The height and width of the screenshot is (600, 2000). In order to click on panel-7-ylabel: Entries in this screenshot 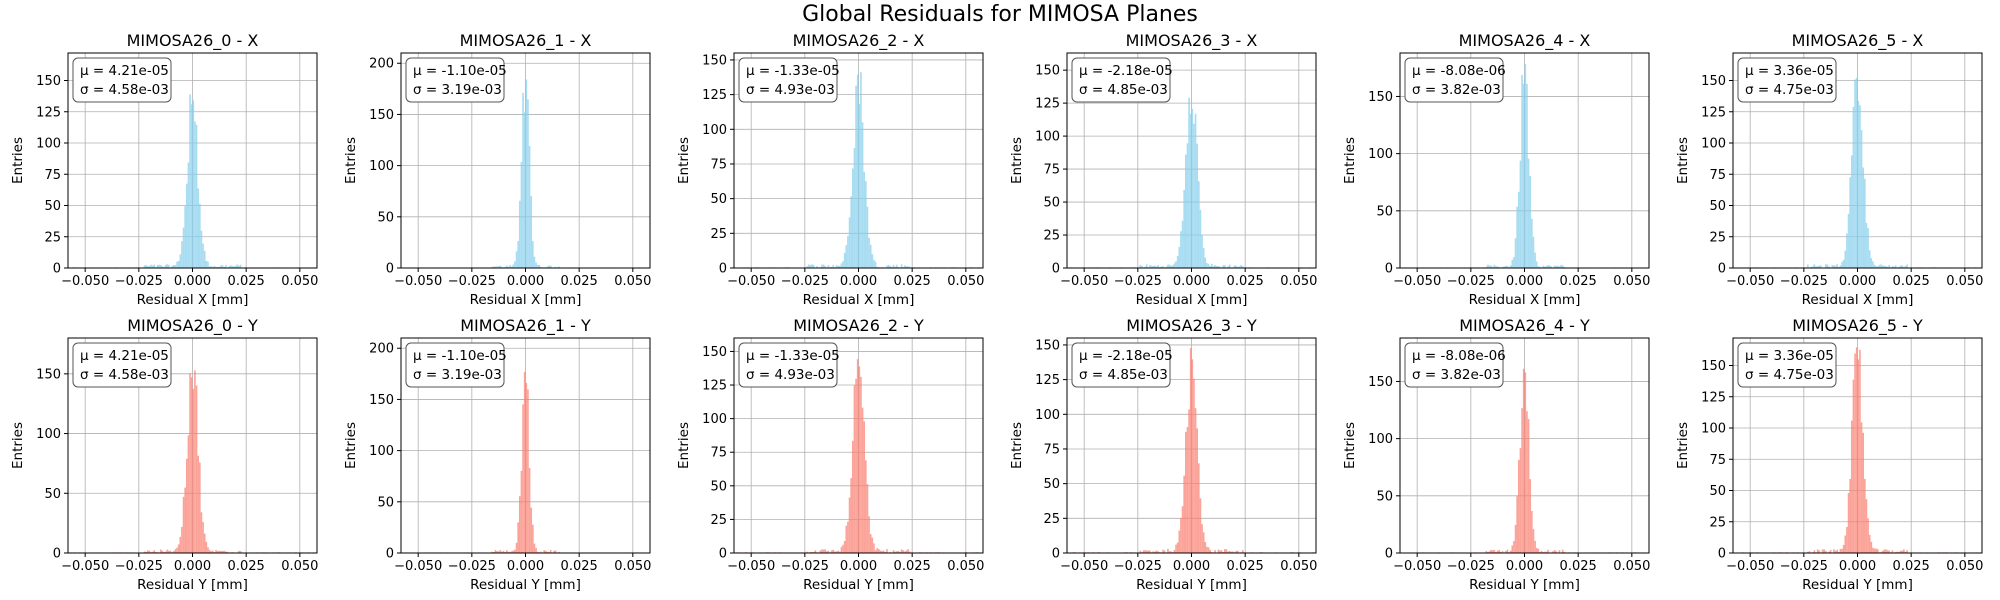, I will do `click(351, 445)`.